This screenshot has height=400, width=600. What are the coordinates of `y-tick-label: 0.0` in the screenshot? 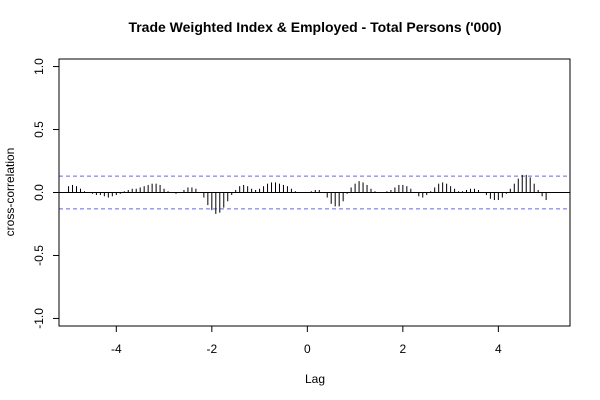 It's located at (39, 192).